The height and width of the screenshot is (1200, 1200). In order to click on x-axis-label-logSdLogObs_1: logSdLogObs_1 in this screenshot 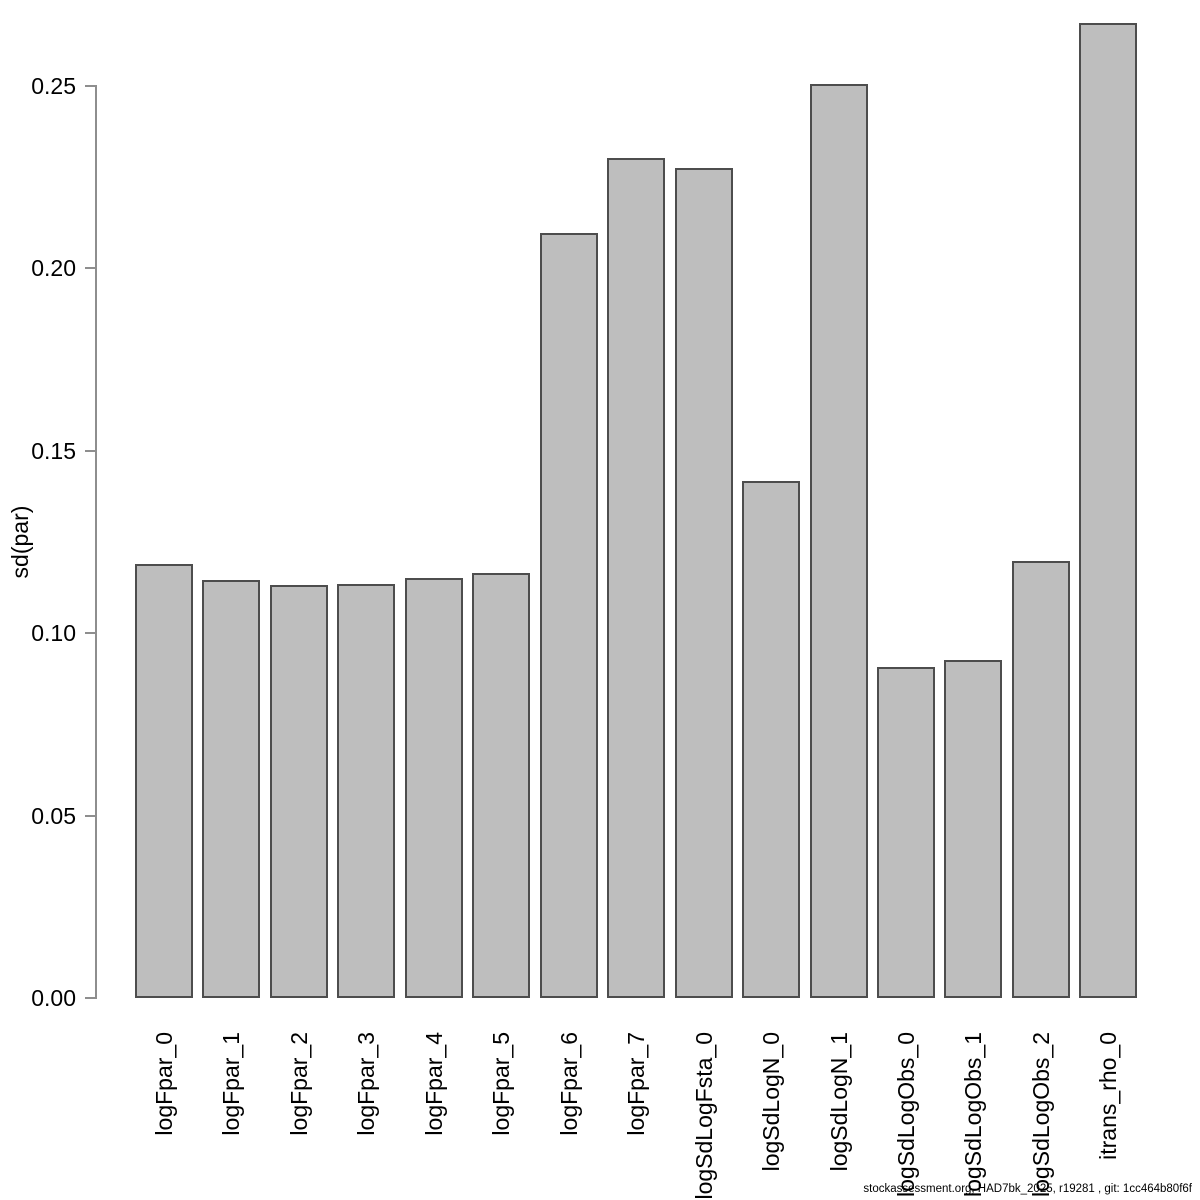, I will do `click(973, 1114)`.